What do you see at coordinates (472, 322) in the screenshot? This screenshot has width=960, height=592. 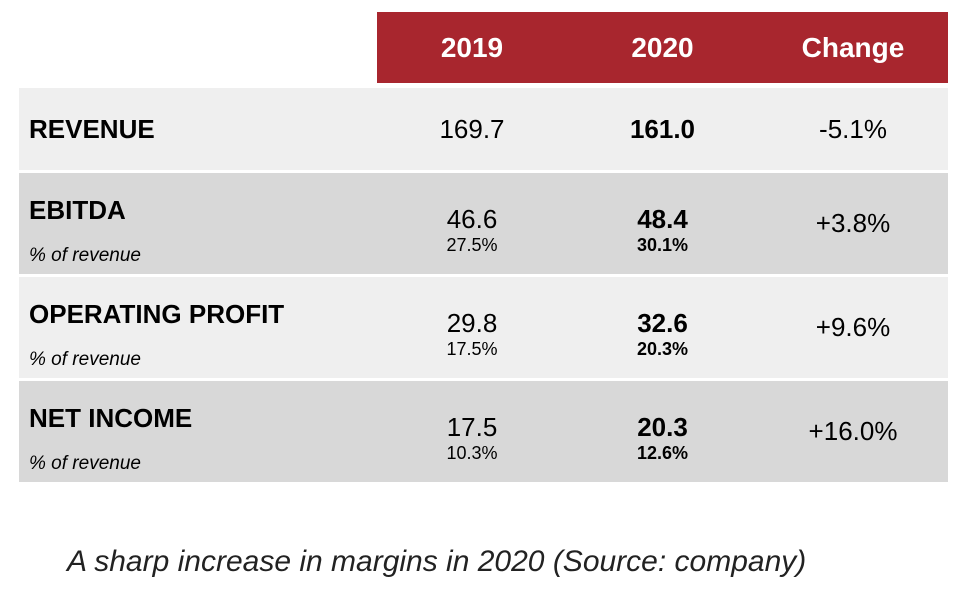 I see `value-2019: 29.8` at bounding box center [472, 322].